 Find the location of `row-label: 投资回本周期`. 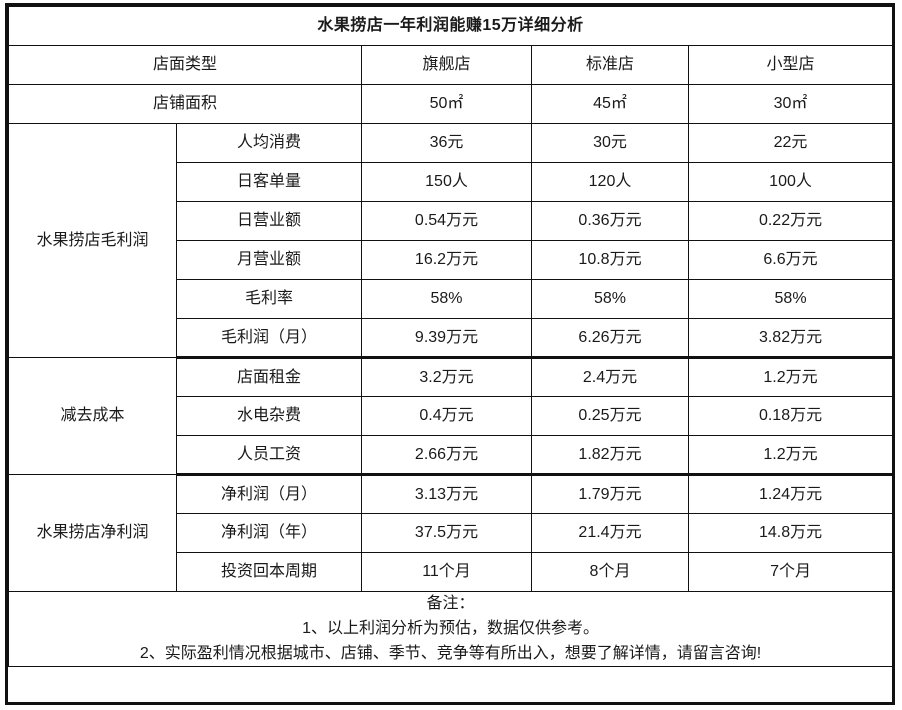

row-label: 投资回本周期 is located at coordinates (269, 572).